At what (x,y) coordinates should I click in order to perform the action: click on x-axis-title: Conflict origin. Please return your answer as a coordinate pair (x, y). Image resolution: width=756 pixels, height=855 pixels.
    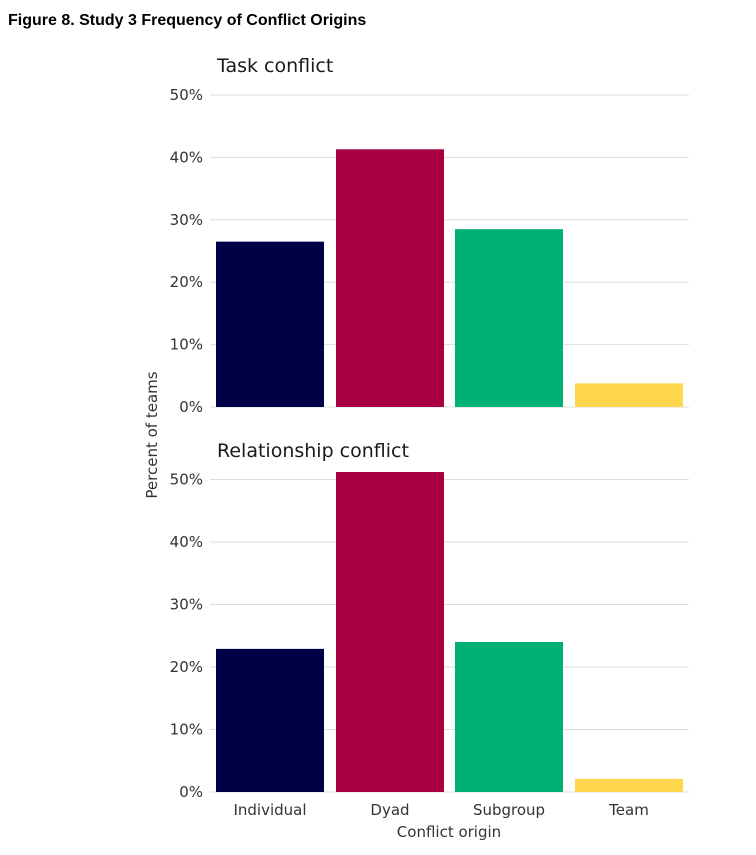
    Looking at the image, I should click on (449, 832).